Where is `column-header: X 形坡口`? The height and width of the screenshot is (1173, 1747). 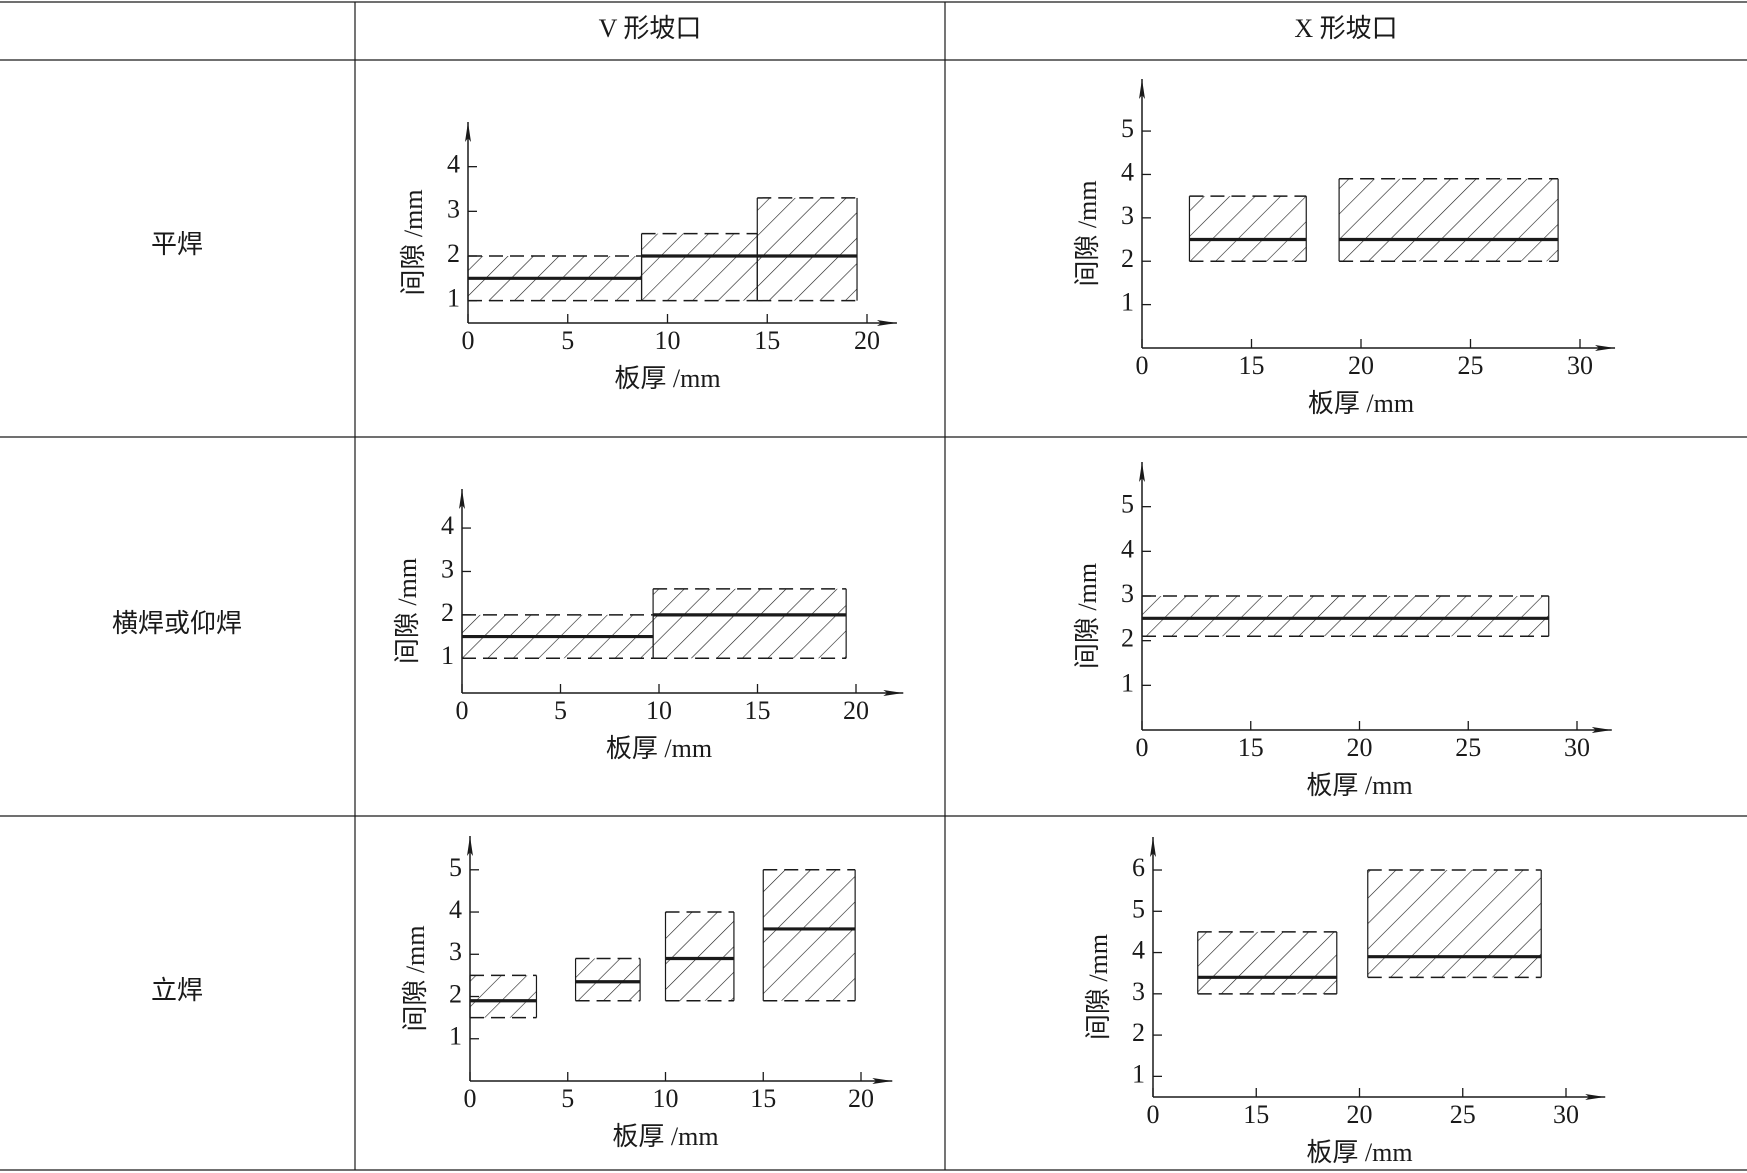
column-header: X 形坡口 is located at coordinates (1345, 28).